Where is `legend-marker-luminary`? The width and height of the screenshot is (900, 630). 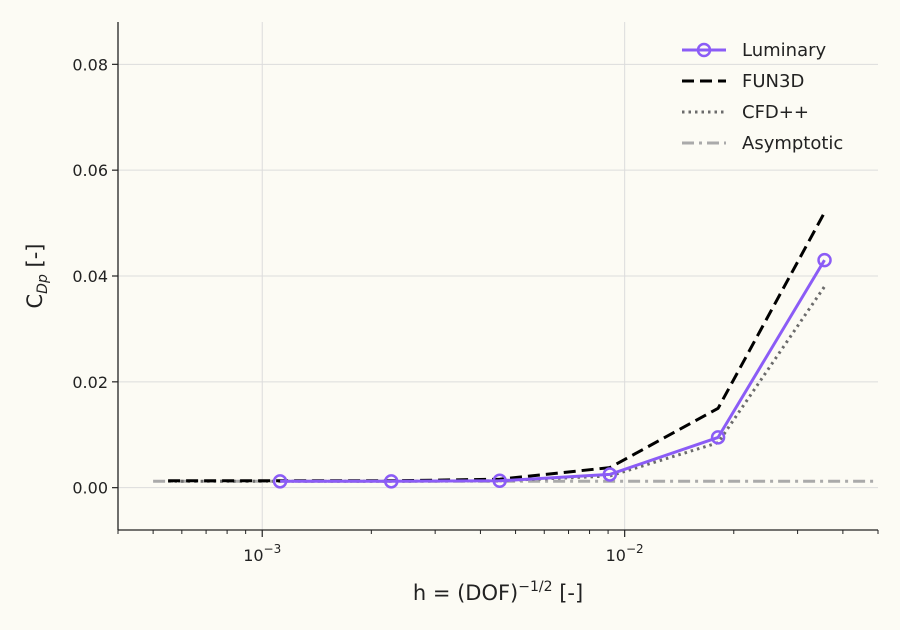 legend-marker-luminary is located at coordinates (704, 50).